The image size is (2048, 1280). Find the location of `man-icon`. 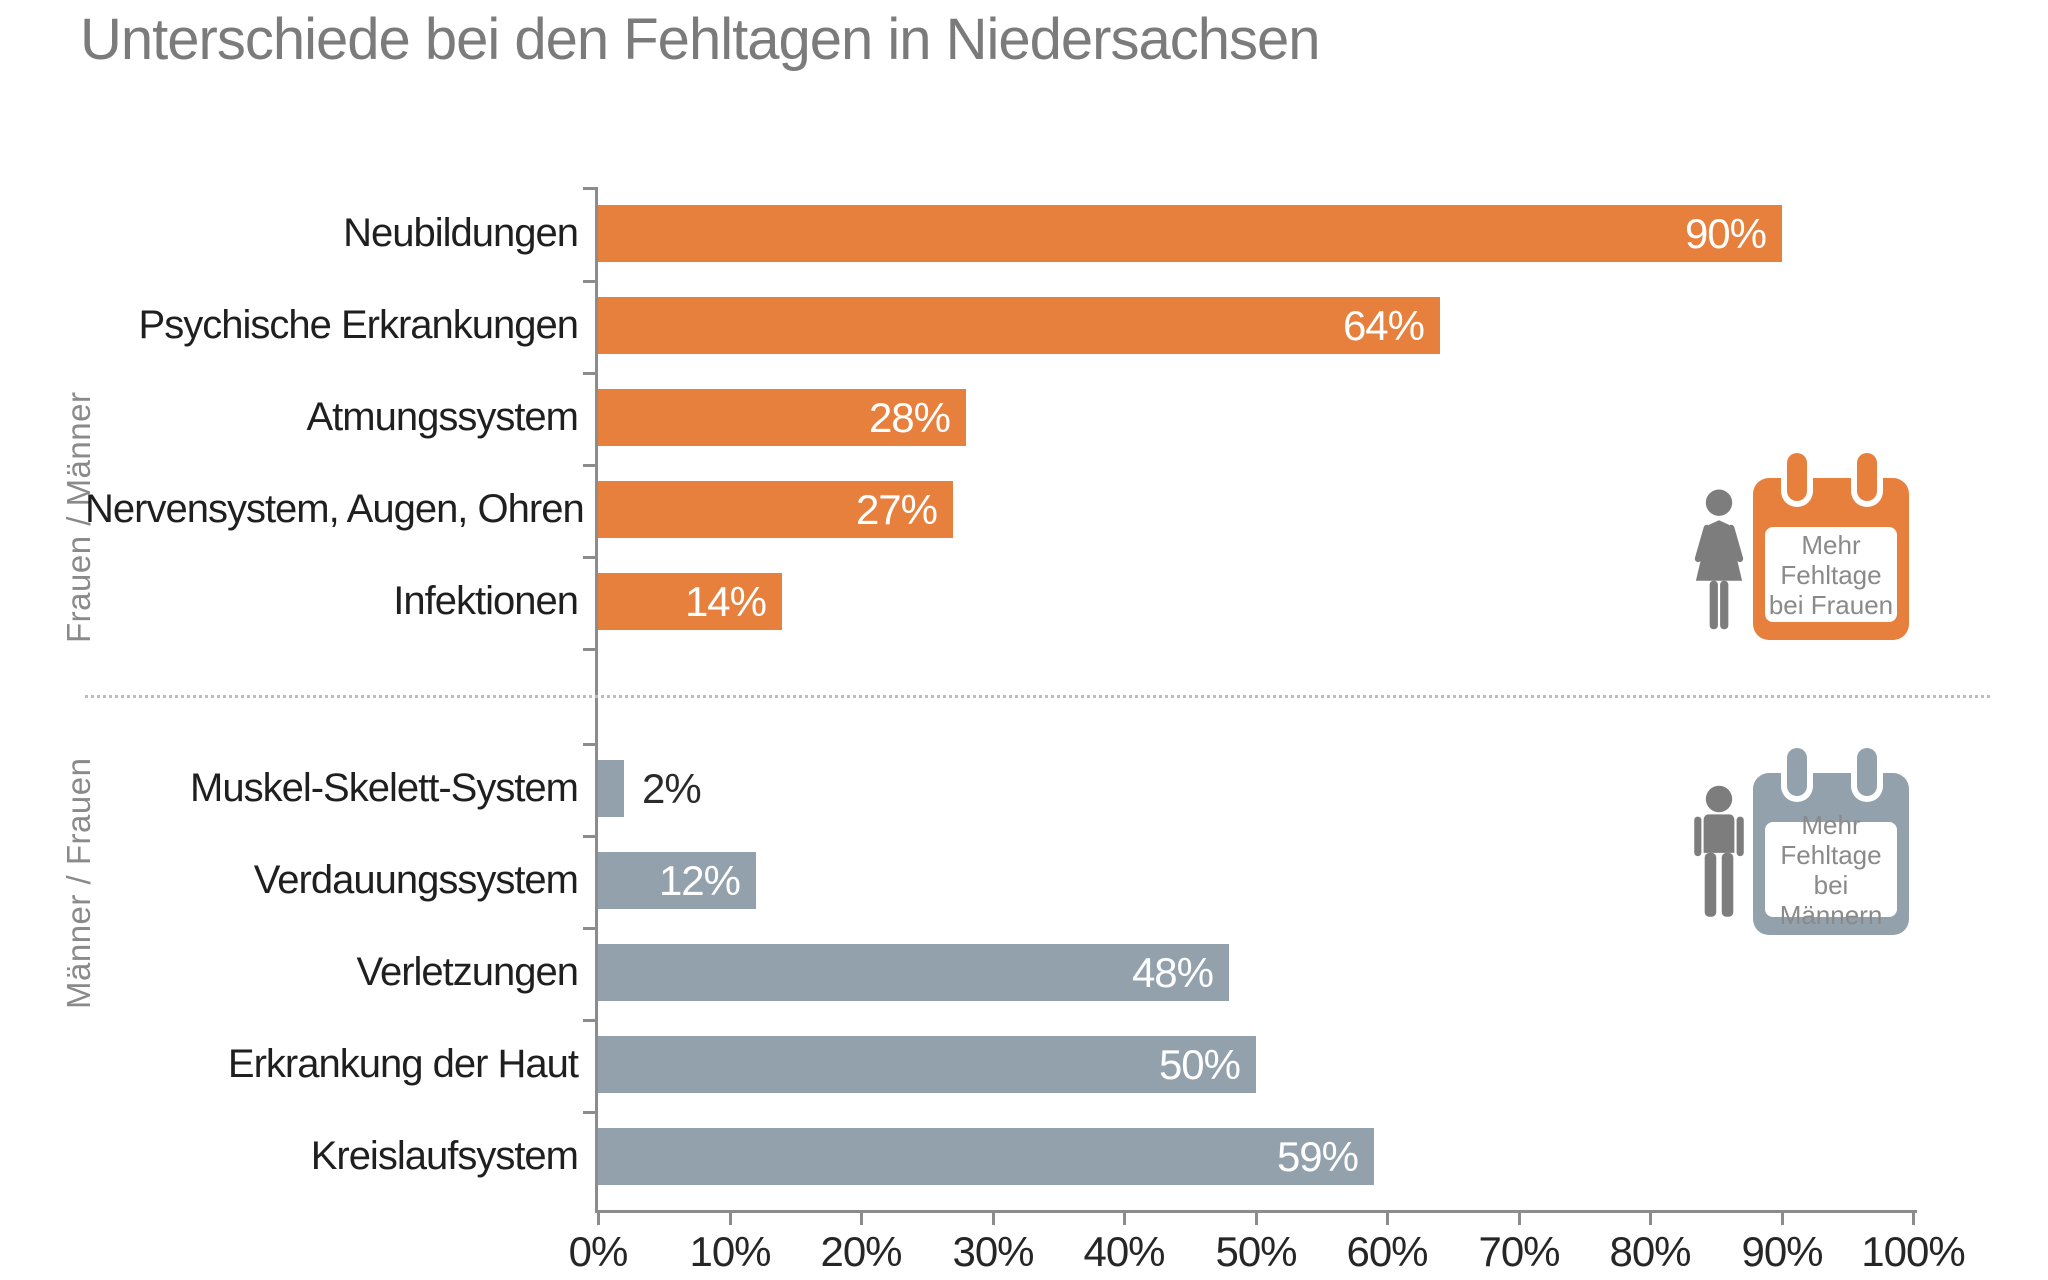

man-icon is located at coordinates (1719, 851).